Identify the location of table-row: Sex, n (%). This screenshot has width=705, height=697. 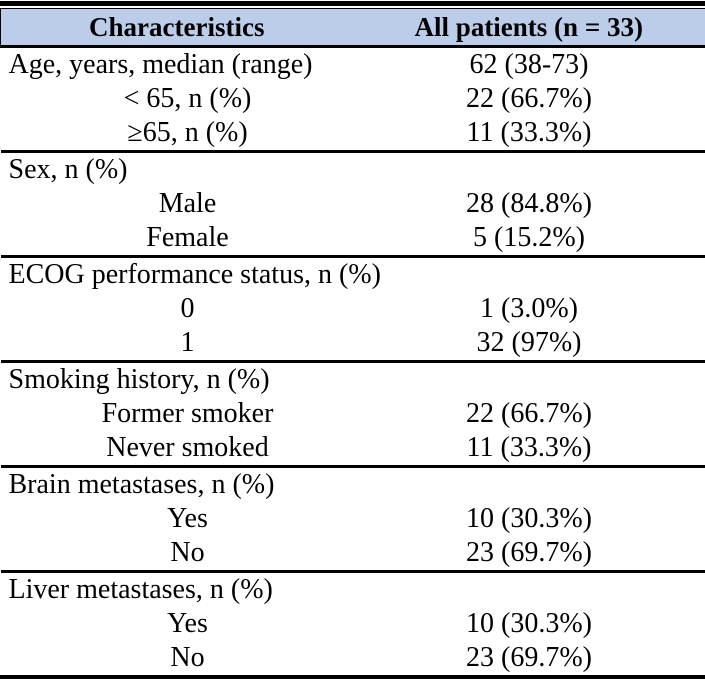
(352, 168).